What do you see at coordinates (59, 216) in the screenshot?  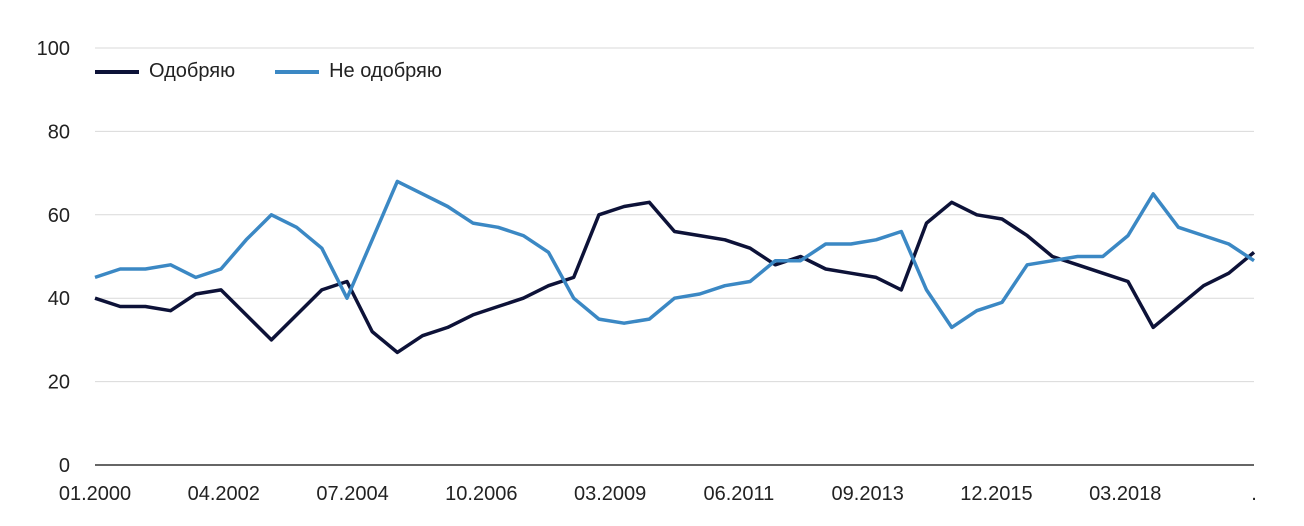 I see `y-tick-label: 60` at bounding box center [59, 216].